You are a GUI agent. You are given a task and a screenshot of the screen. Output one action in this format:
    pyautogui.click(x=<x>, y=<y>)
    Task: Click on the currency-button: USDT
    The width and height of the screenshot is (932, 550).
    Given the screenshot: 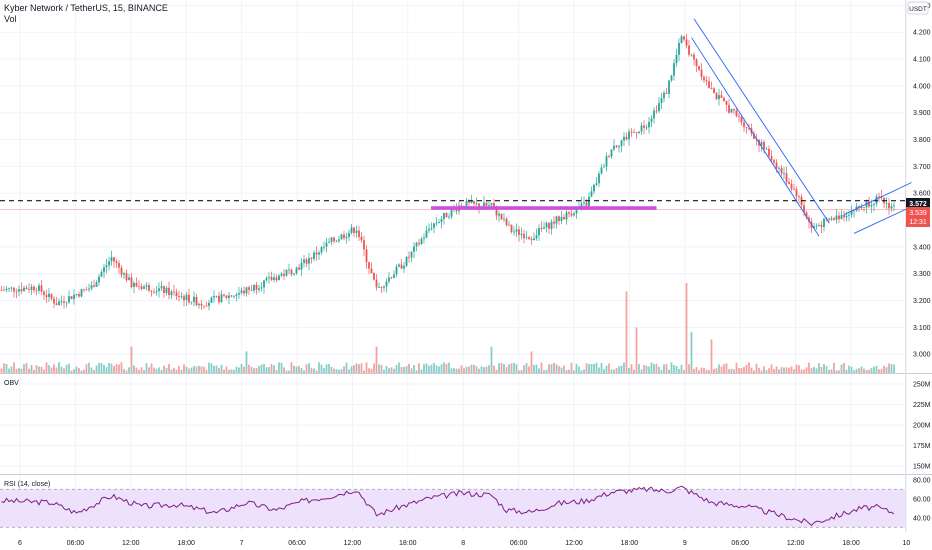 What is the action you would take?
    pyautogui.click(x=918, y=8)
    